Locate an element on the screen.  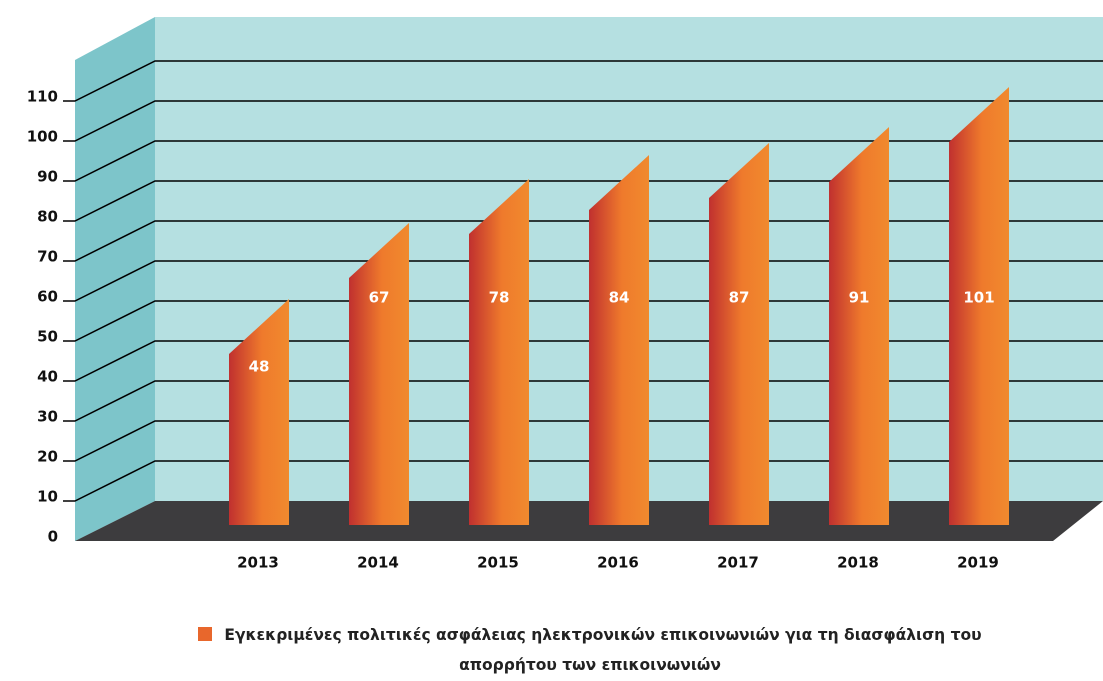
value-label: 67 is located at coordinates (379, 298).